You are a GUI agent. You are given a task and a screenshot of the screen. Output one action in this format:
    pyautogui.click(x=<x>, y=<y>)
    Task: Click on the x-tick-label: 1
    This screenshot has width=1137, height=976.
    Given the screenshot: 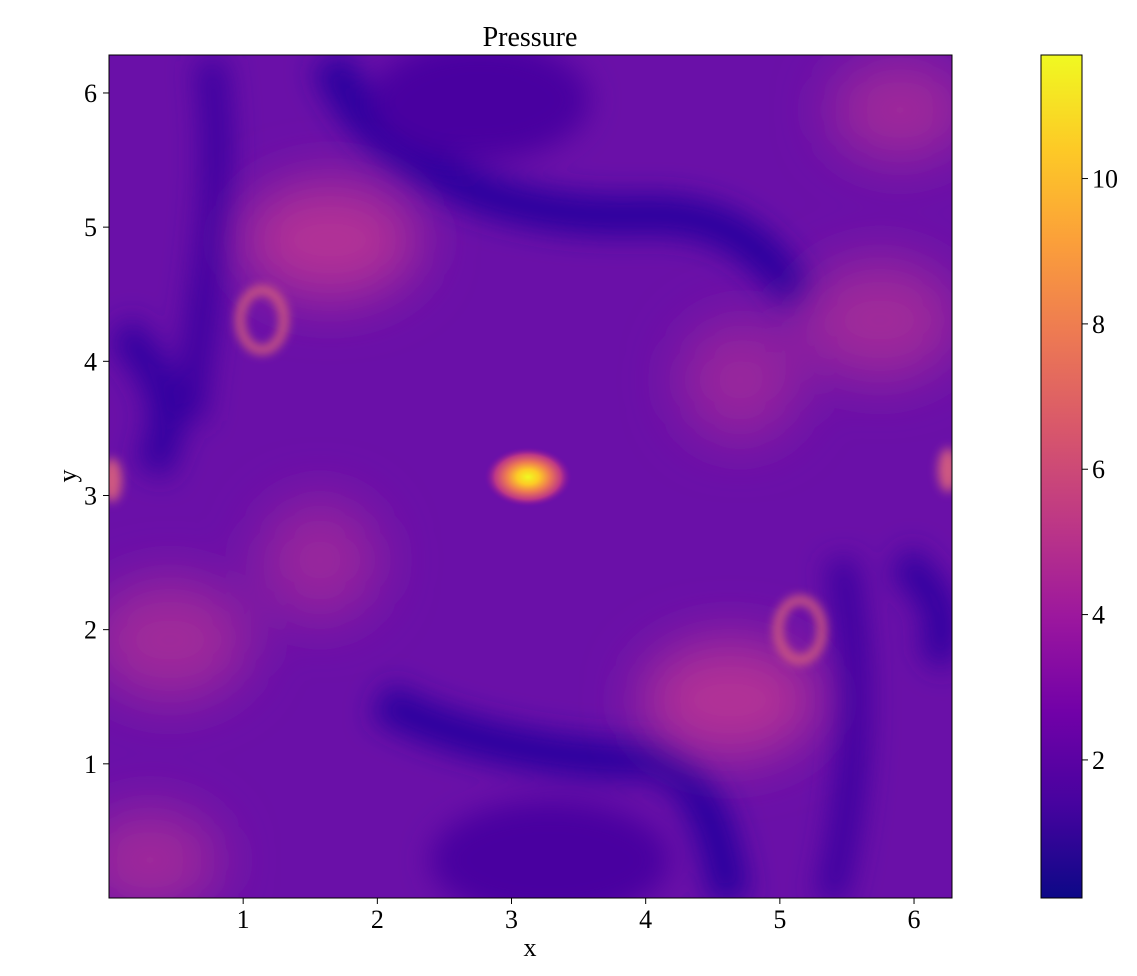 What is the action you would take?
    pyautogui.click(x=243, y=919)
    